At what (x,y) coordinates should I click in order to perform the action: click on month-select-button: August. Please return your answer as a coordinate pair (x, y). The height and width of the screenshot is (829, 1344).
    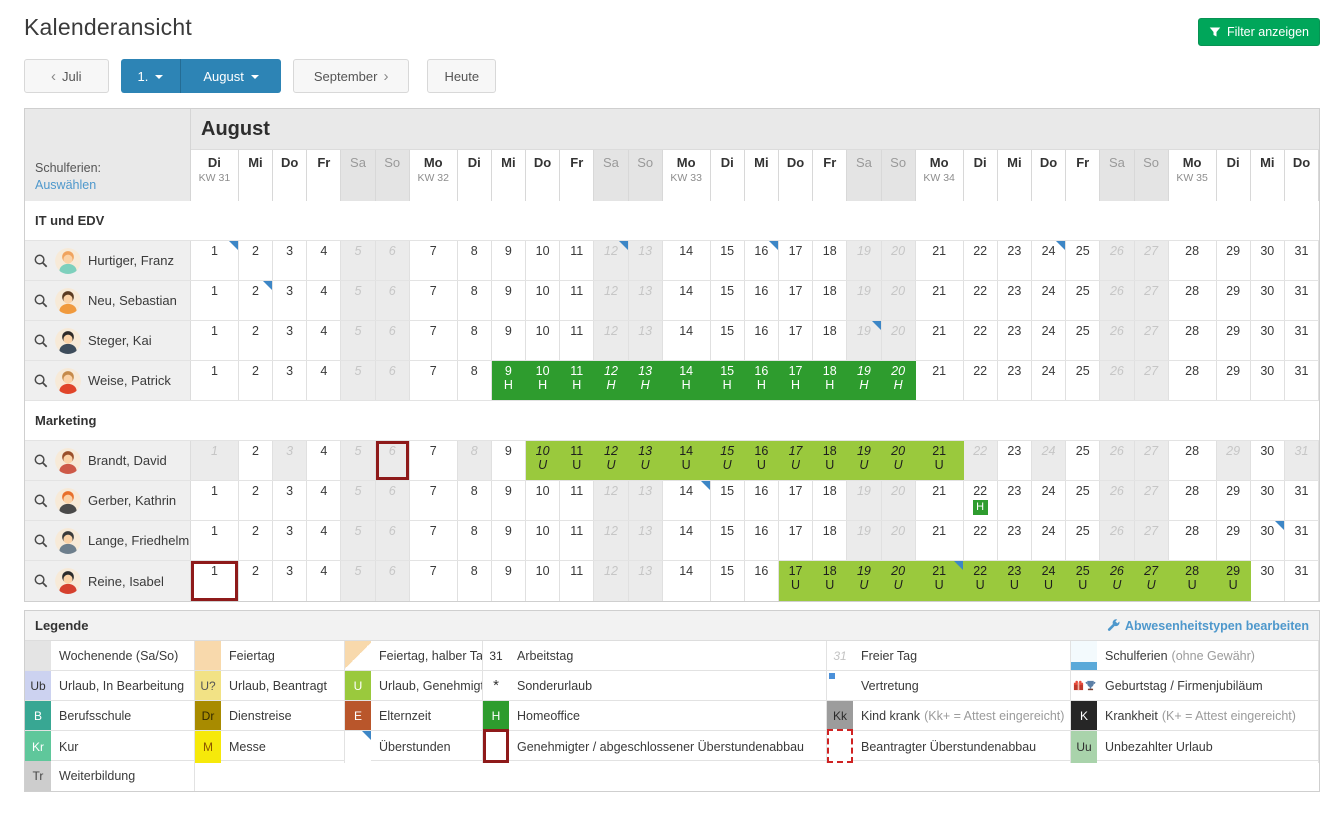
    Looking at the image, I should click on (230, 76).